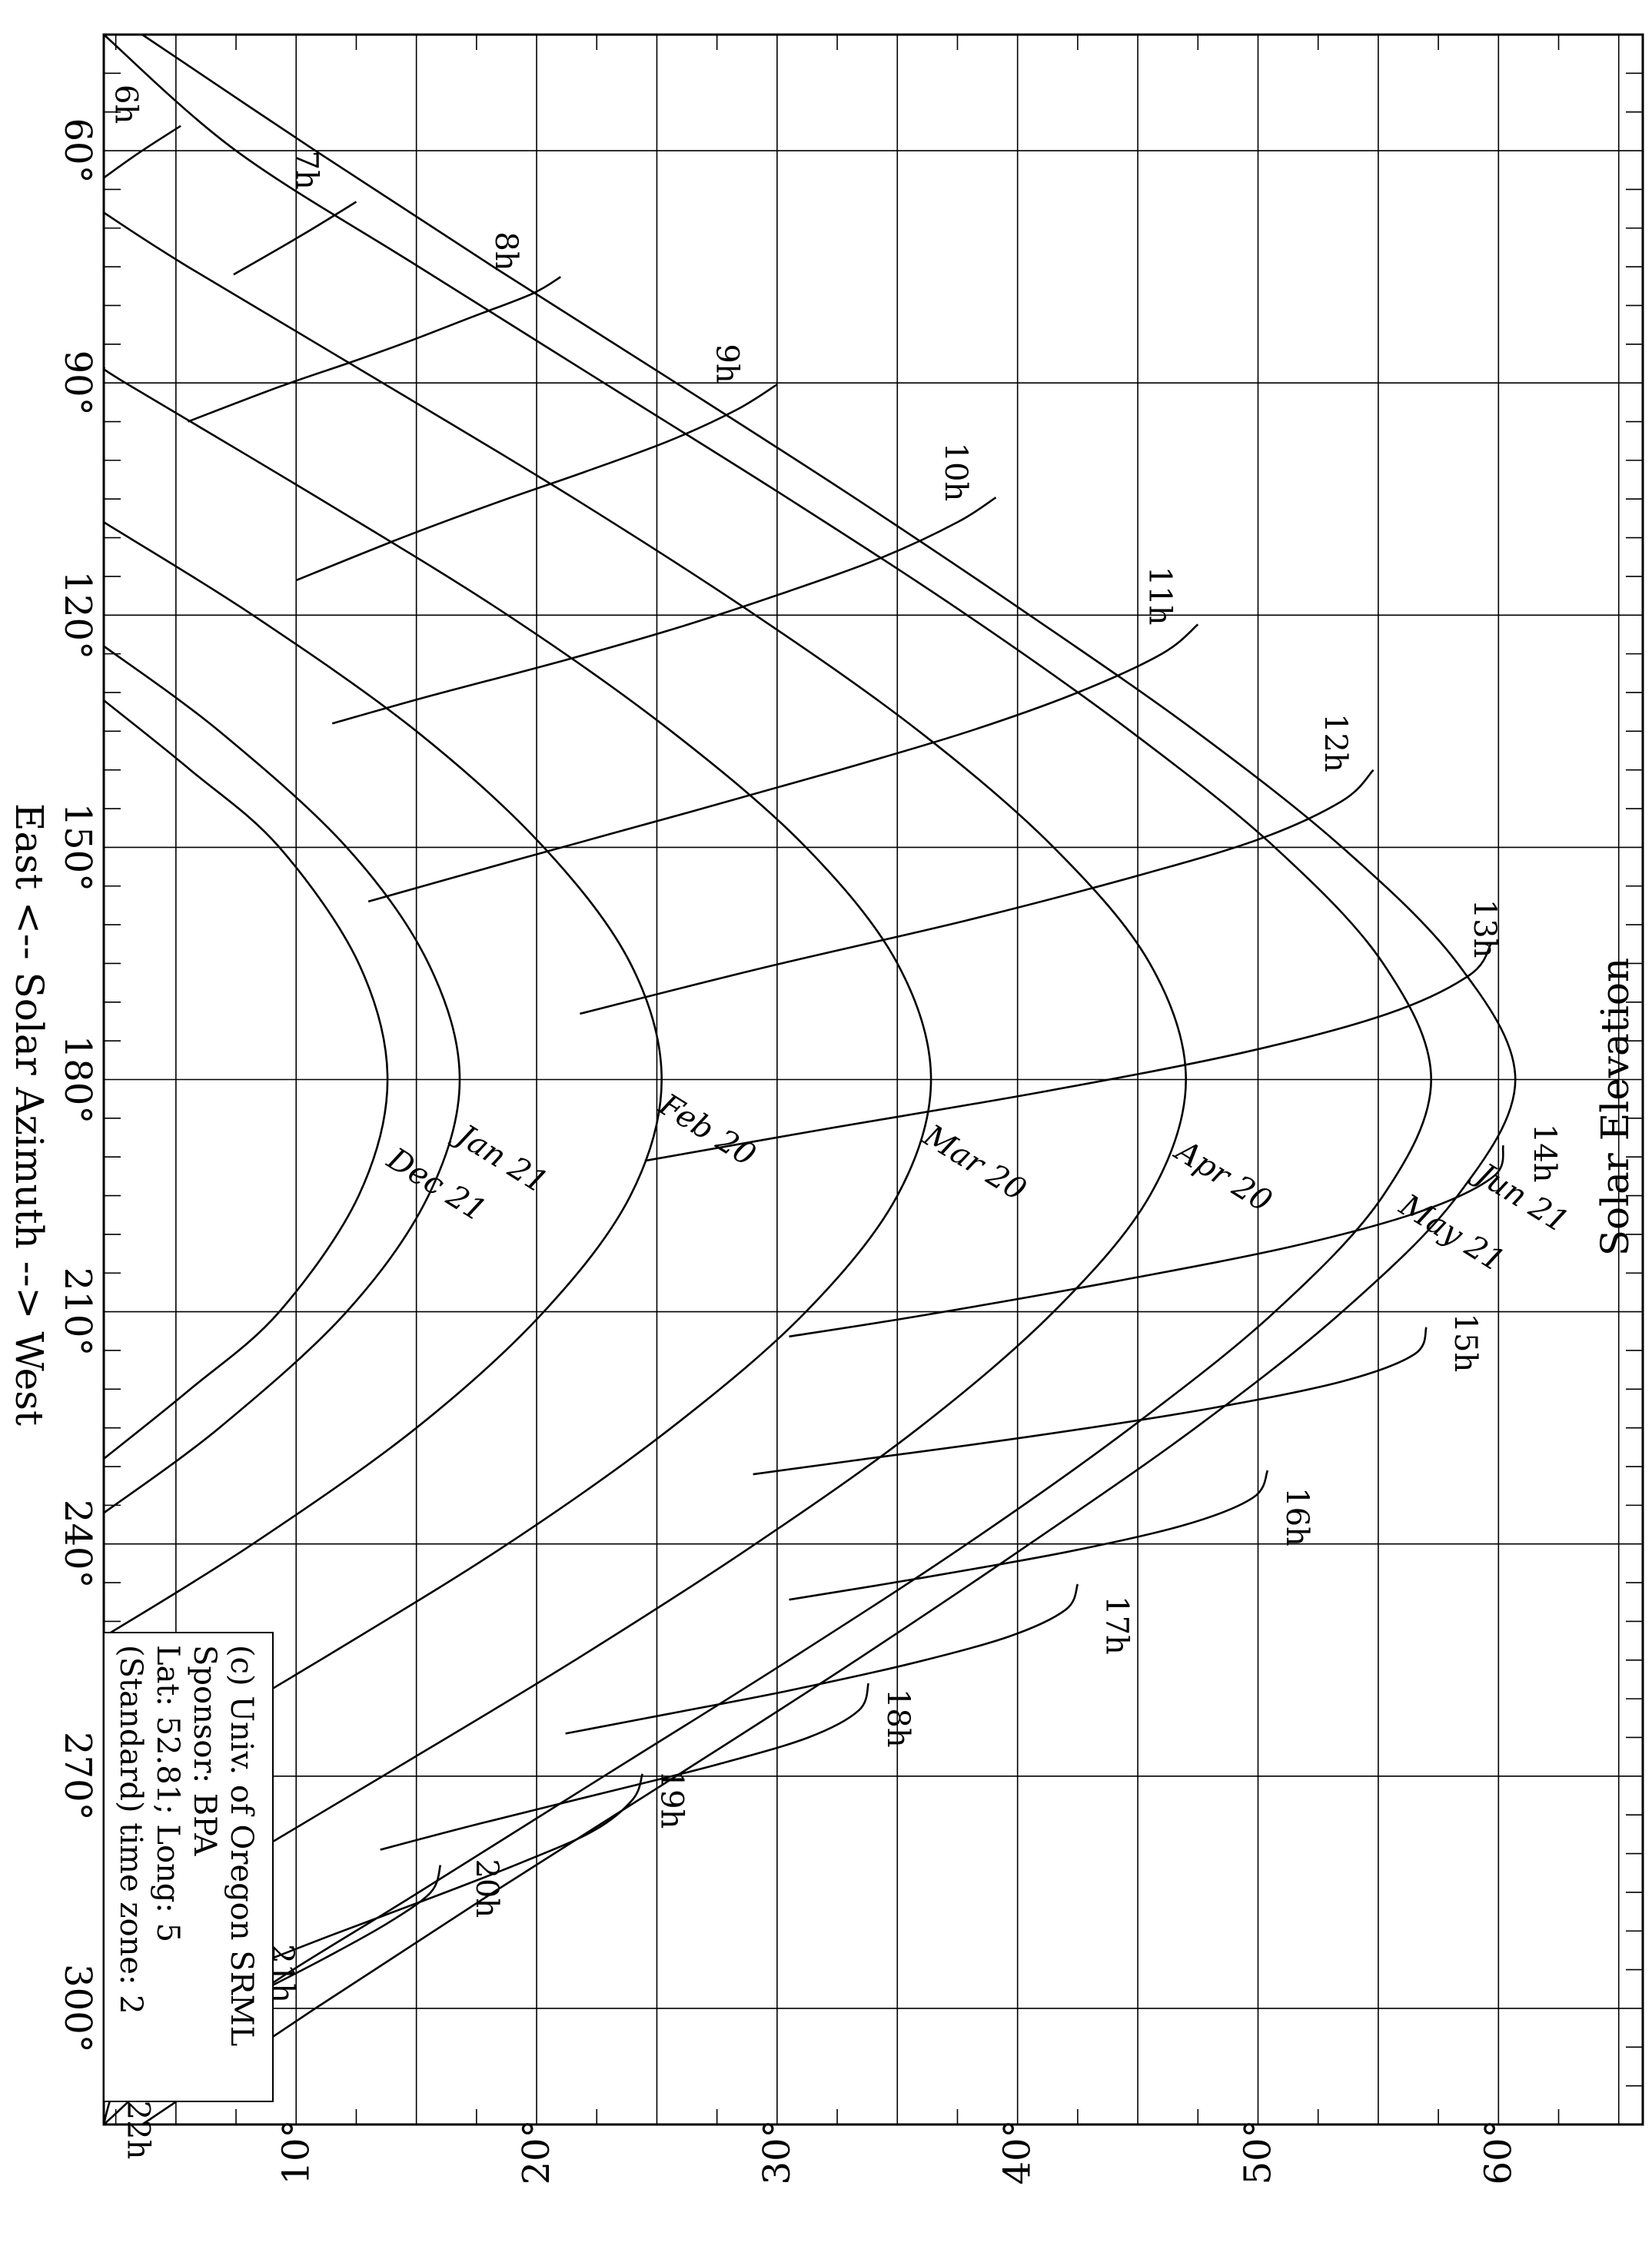 The height and width of the screenshot is (2259, 1652). Describe the element at coordinates (77, 1080) in the screenshot. I see `x-tick-label-180: 180°` at that location.